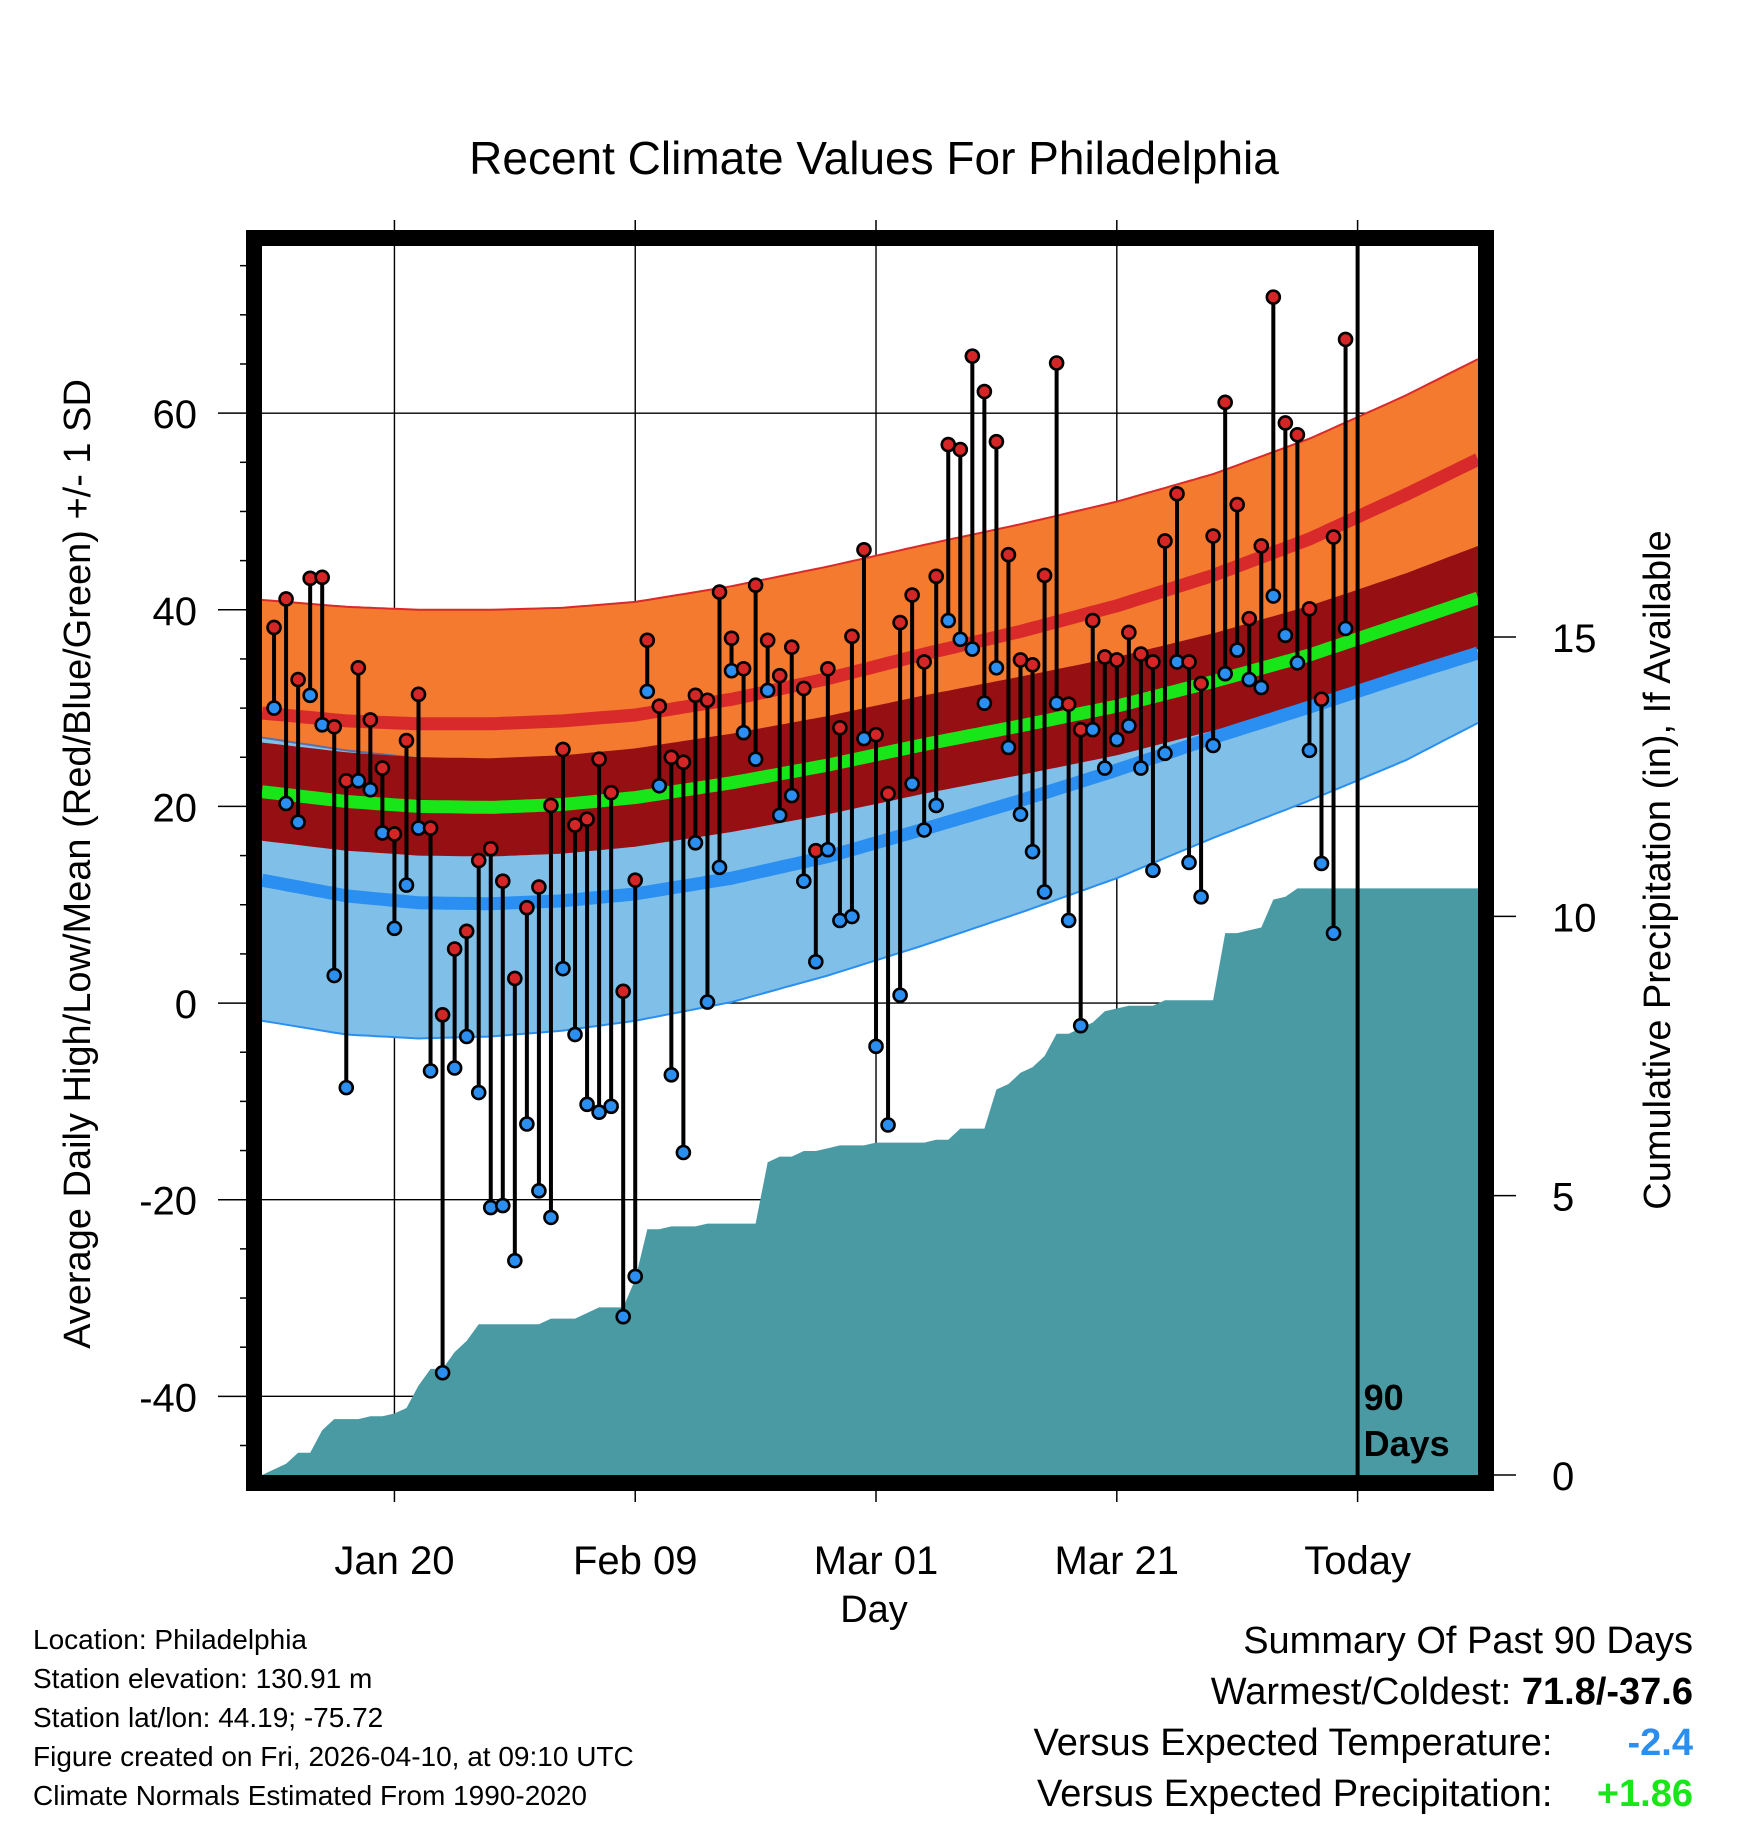 This screenshot has width=1748, height=1828. Describe the element at coordinates (175, 415) in the screenshot. I see `y-tick-label: 60` at that location.